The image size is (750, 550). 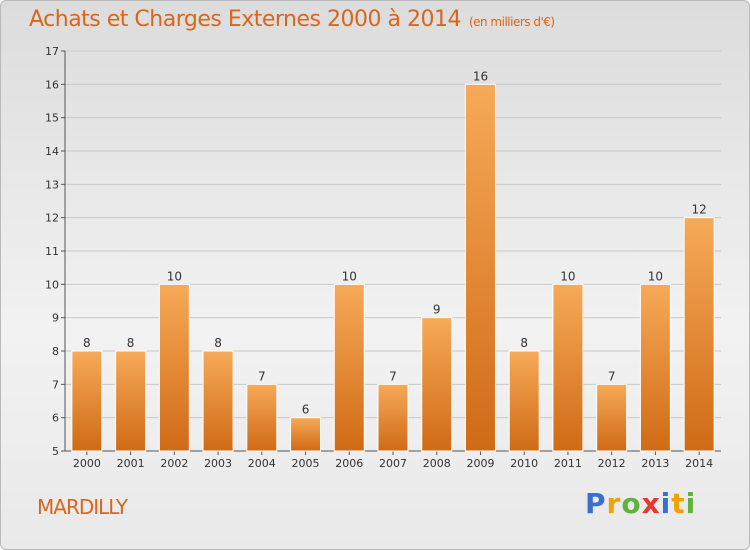 What do you see at coordinates (174, 463) in the screenshot?
I see `x-tick-label: 2002` at bounding box center [174, 463].